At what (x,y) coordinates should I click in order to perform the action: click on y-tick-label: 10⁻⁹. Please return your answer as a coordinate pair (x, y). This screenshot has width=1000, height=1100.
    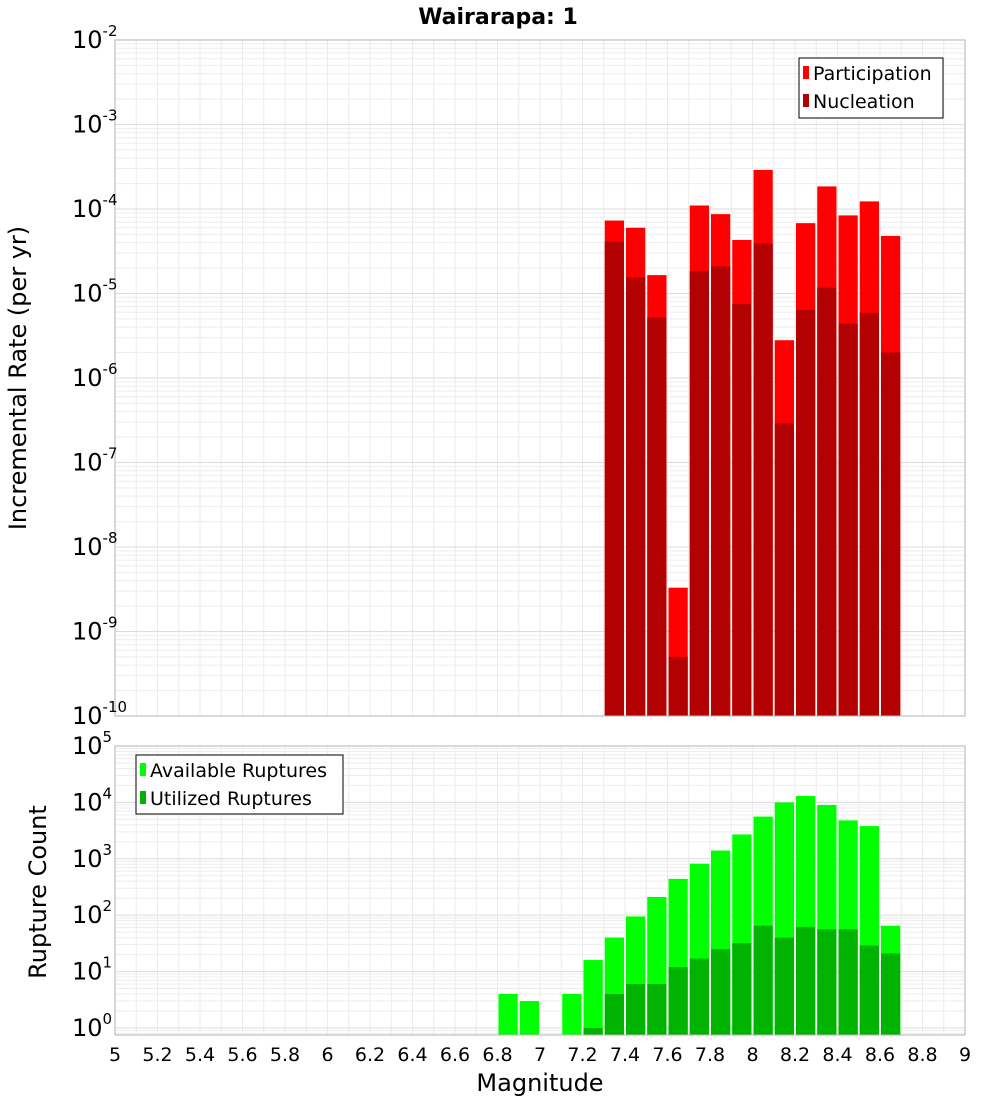
    Looking at the image, I should click on (95, 630).